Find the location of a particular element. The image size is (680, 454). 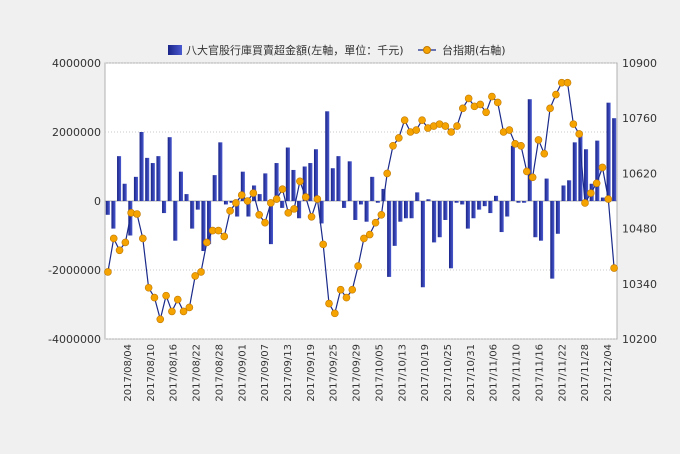

right-tick-label: 10620 is located at coordinates (639, 173).